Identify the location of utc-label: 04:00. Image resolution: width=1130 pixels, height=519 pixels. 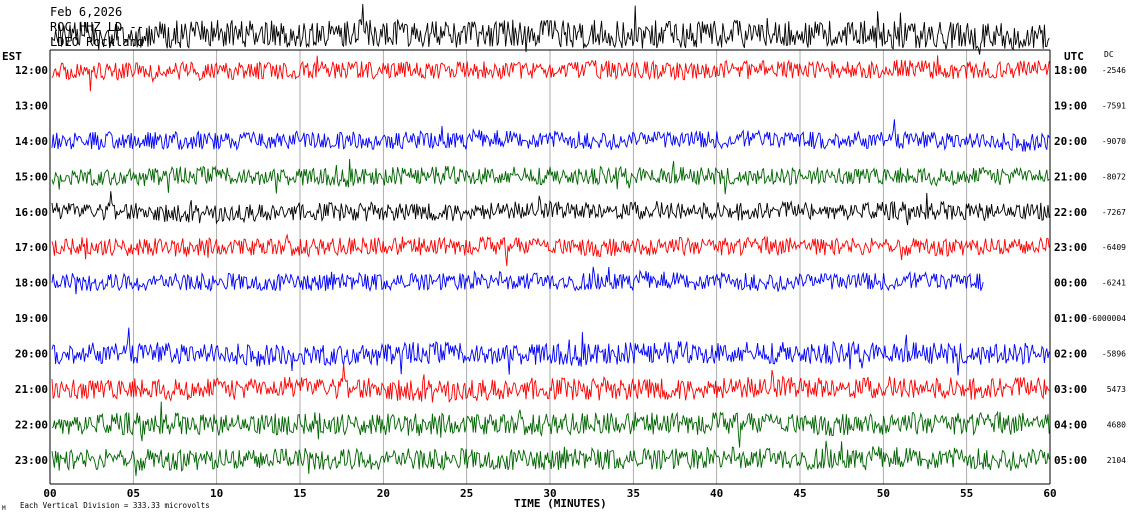
(1070, 424).